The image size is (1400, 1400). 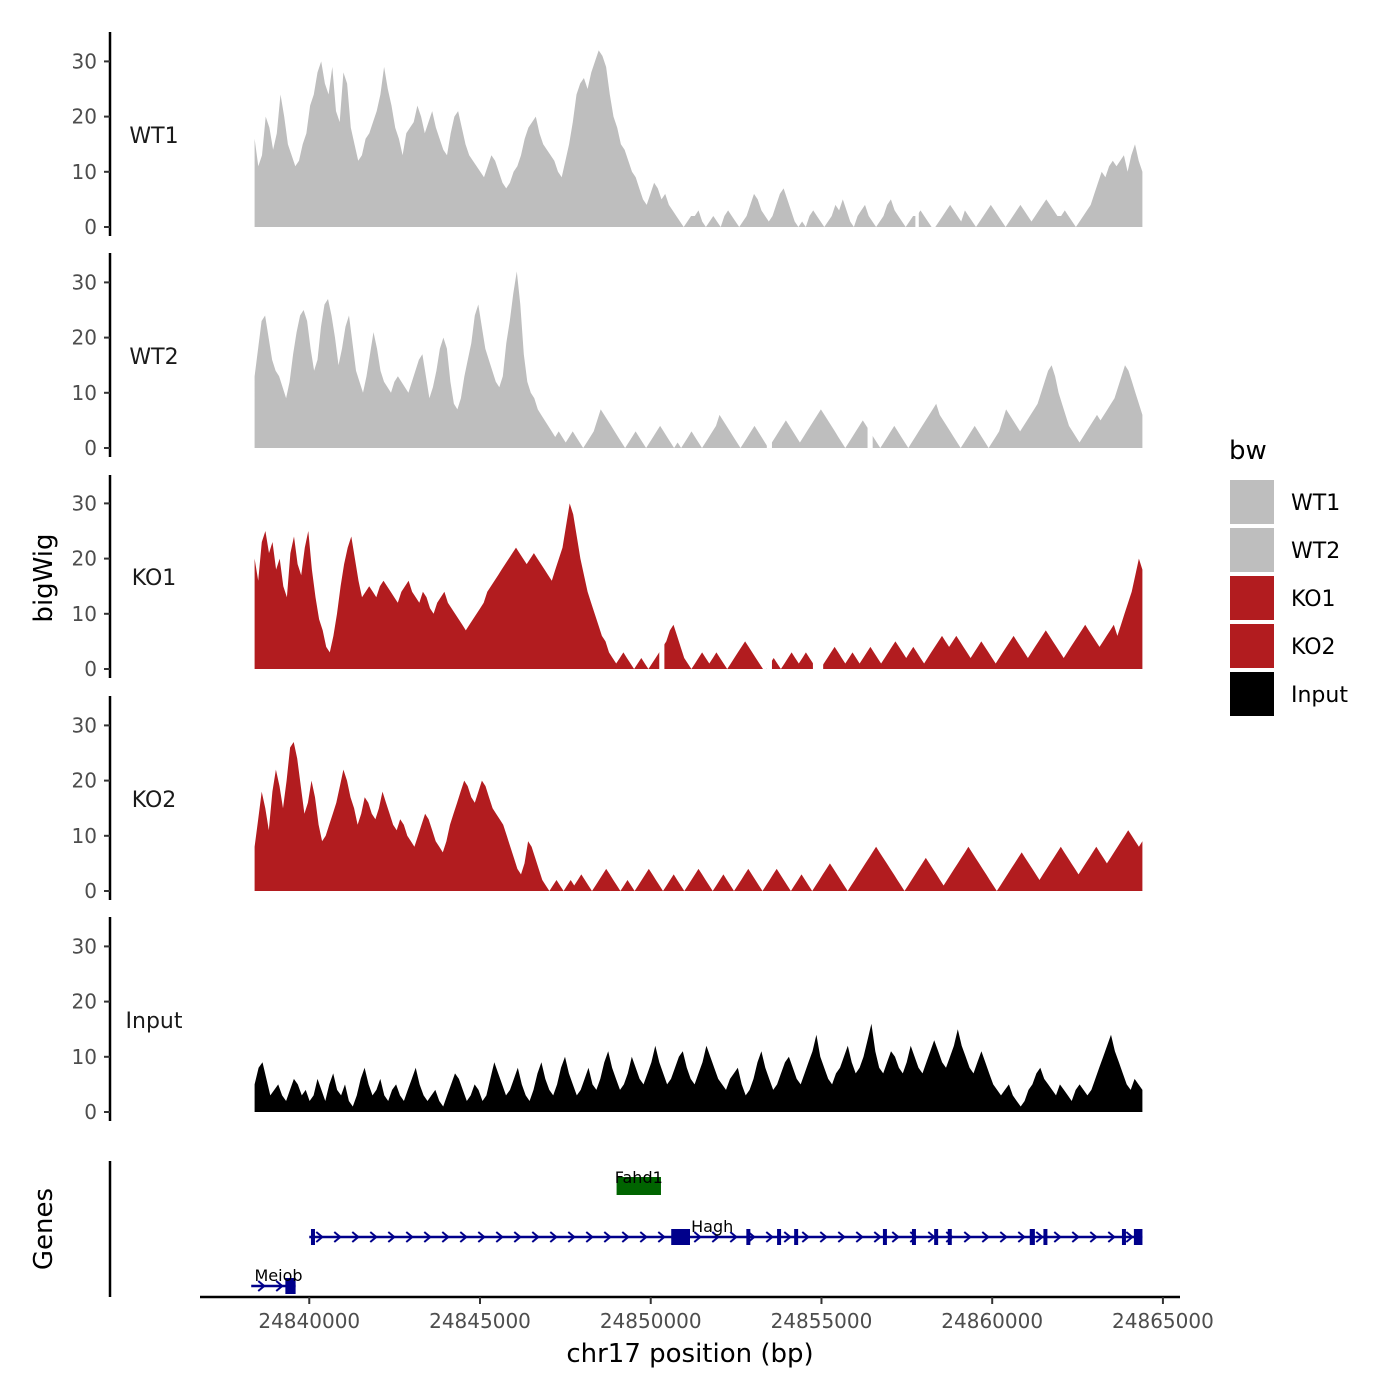 What do you see at coordinates (277, 1280) in the screenshot?
I see `gene-meiob: Meiob` at bounding box center [277, 1280].